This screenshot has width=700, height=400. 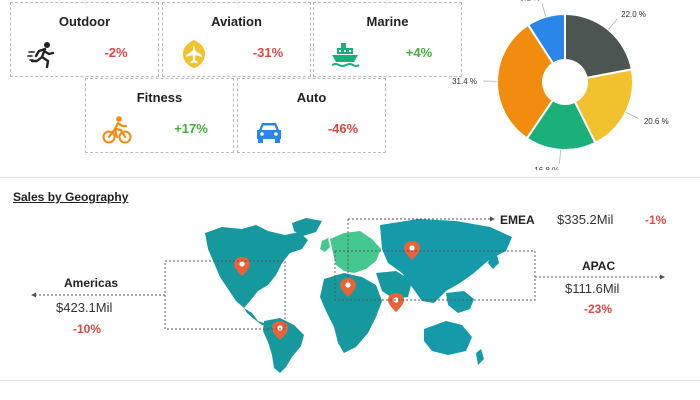 I want to click on africa-landmass, so click(x=351, y=313).